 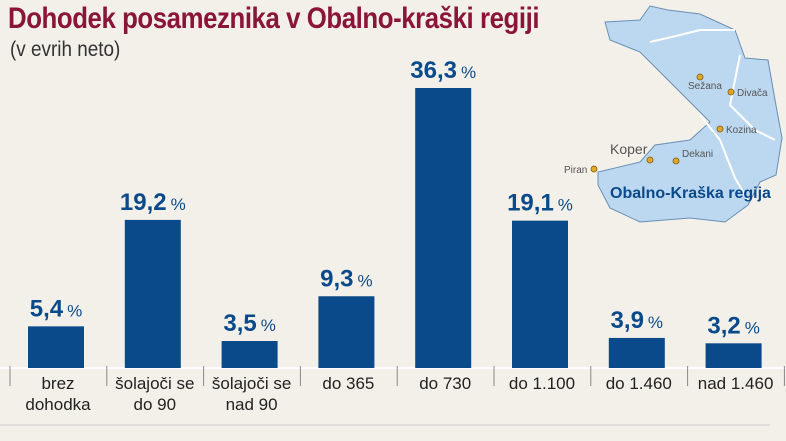 What do you see at coordinates (690, 193) in the screenshot?
I see `region-label: Obalno-Kraška regija` at bounding box center [690, 193].